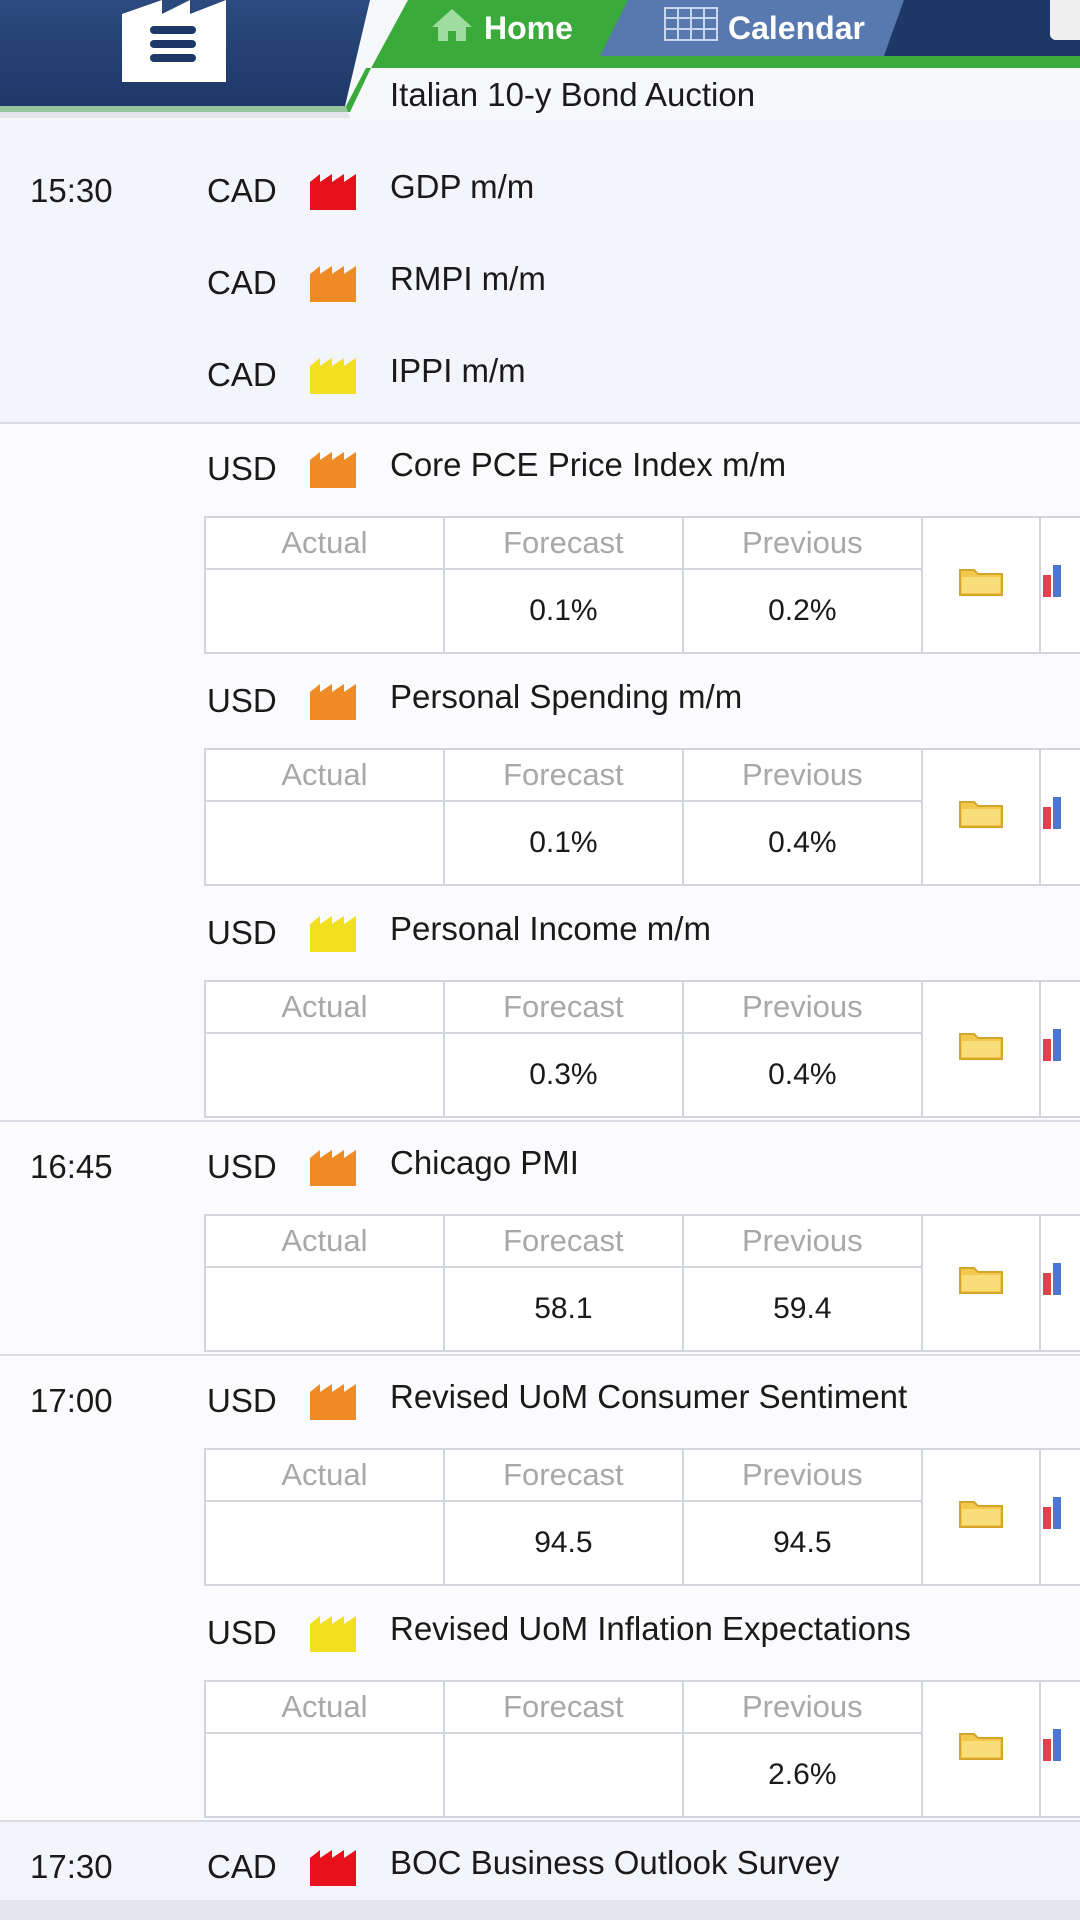  Describe the element at coordinates (550, 928) in the screenshot. I see `event-name: Personal Income m/m` at that location.